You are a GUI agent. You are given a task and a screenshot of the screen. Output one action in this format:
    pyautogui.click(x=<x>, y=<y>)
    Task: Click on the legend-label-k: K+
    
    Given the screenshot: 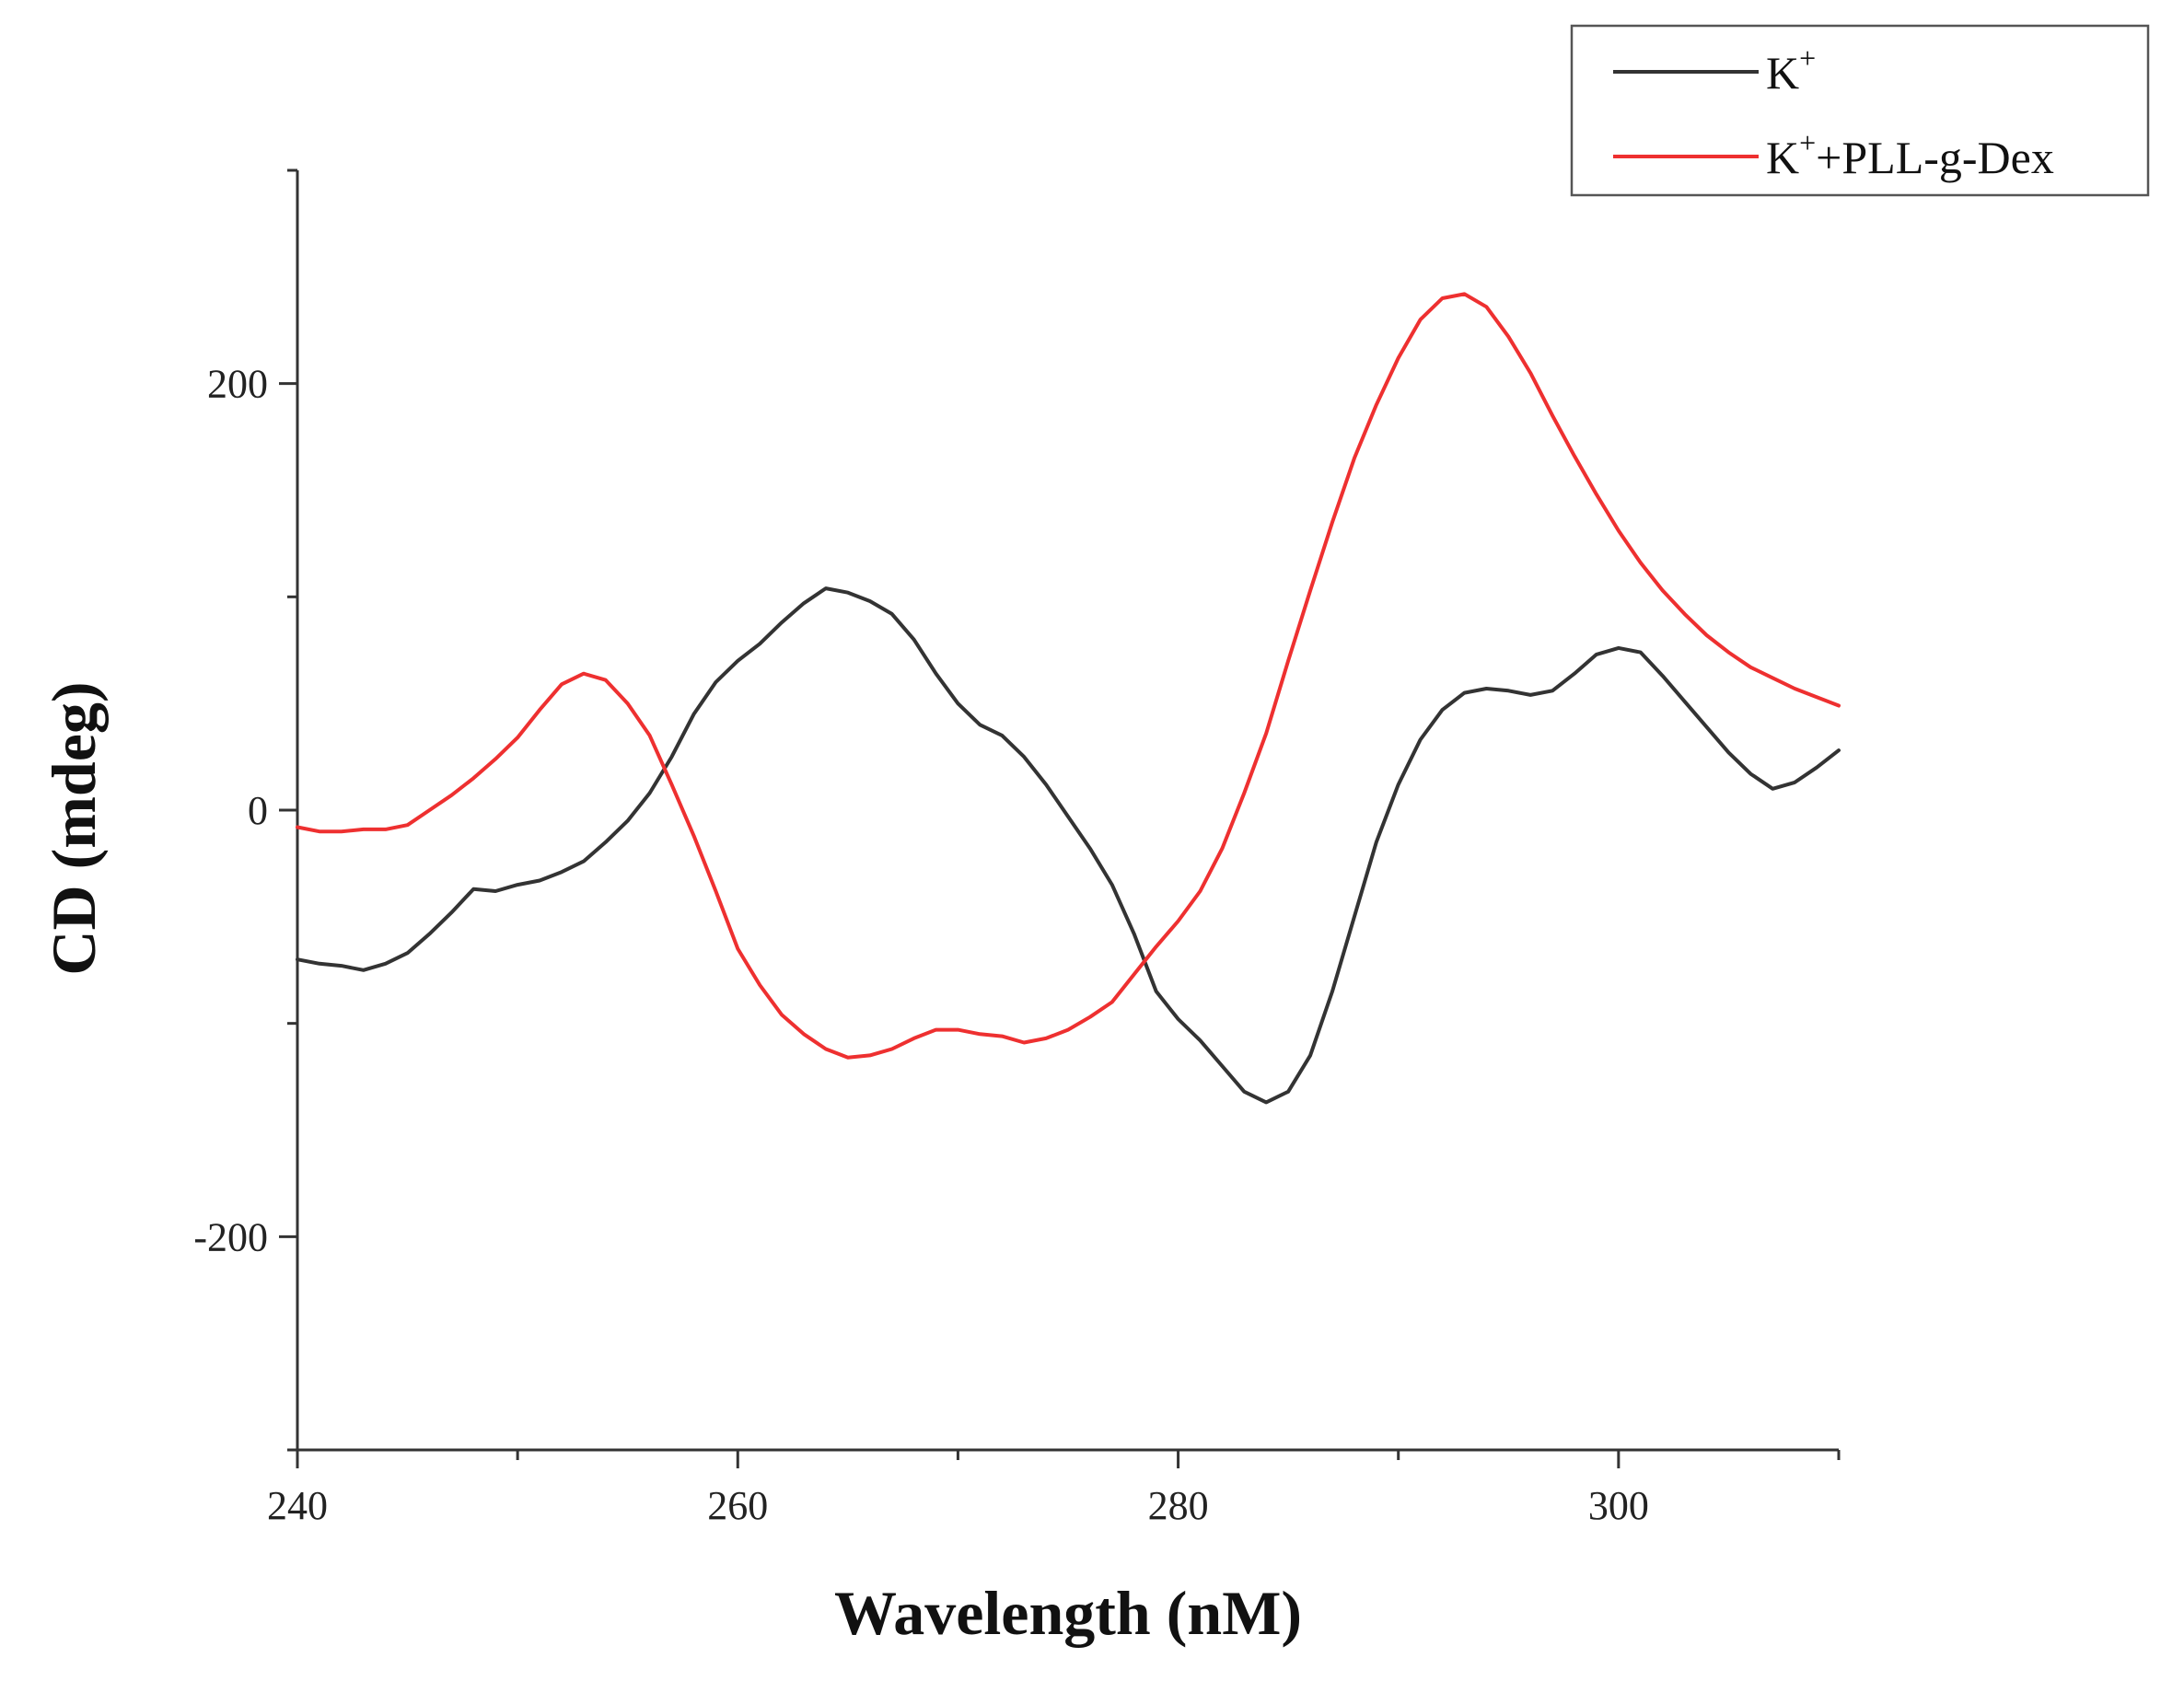 What is the action you would take?
    pyautogui.click(x=1791, y=70)
    